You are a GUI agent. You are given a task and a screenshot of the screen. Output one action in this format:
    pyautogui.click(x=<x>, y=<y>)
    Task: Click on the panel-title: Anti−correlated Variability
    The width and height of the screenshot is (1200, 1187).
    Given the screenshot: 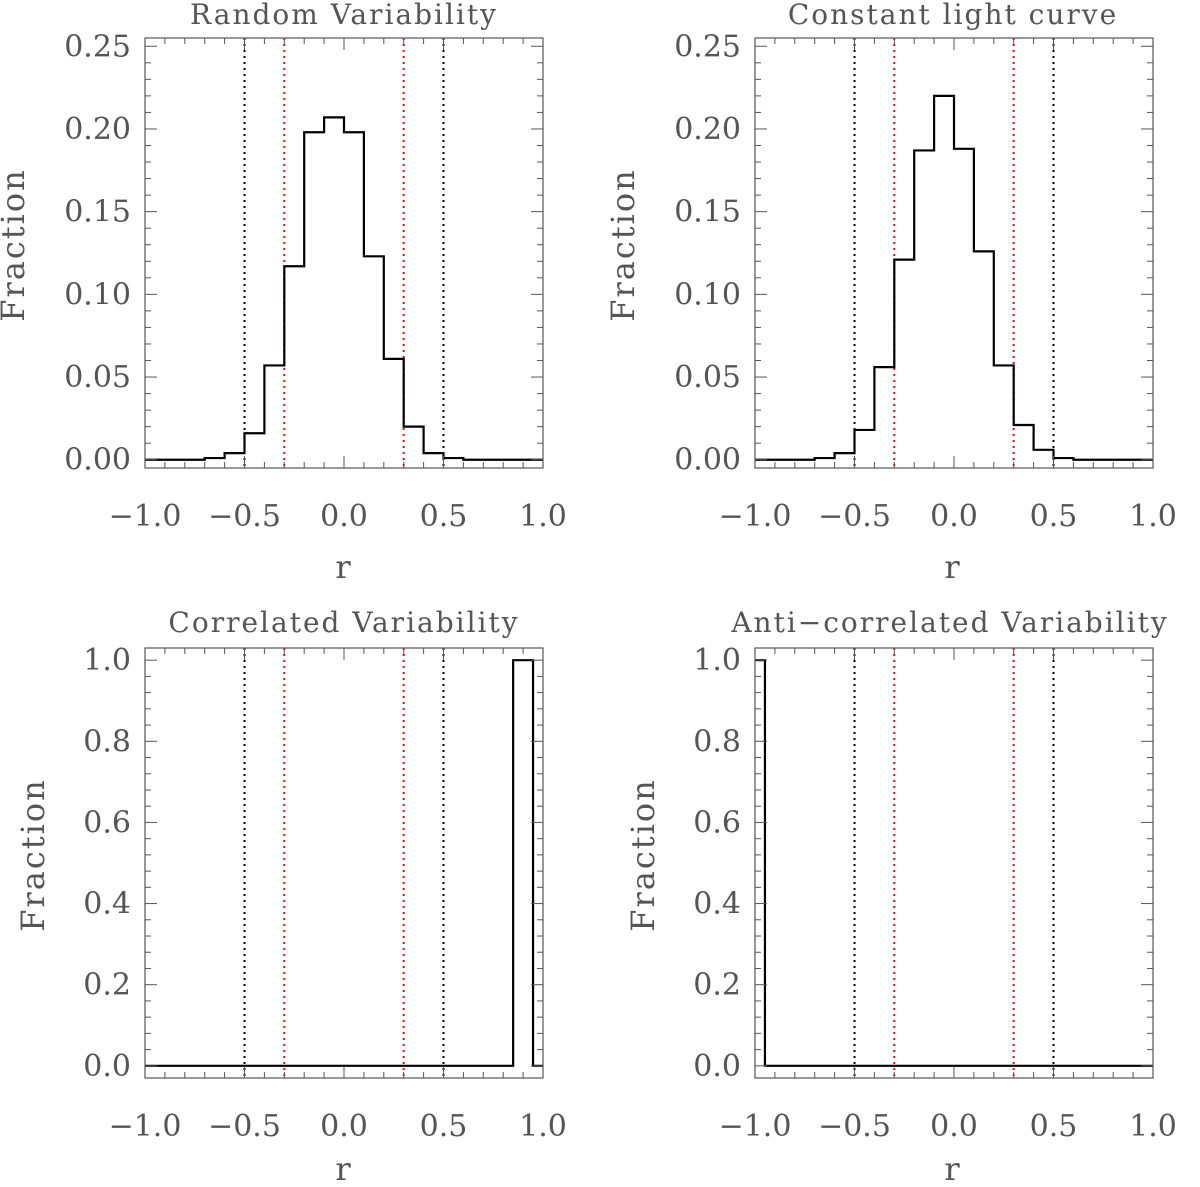 What is the action you would take?
    pyautogui.click(x=949, y=622)
    